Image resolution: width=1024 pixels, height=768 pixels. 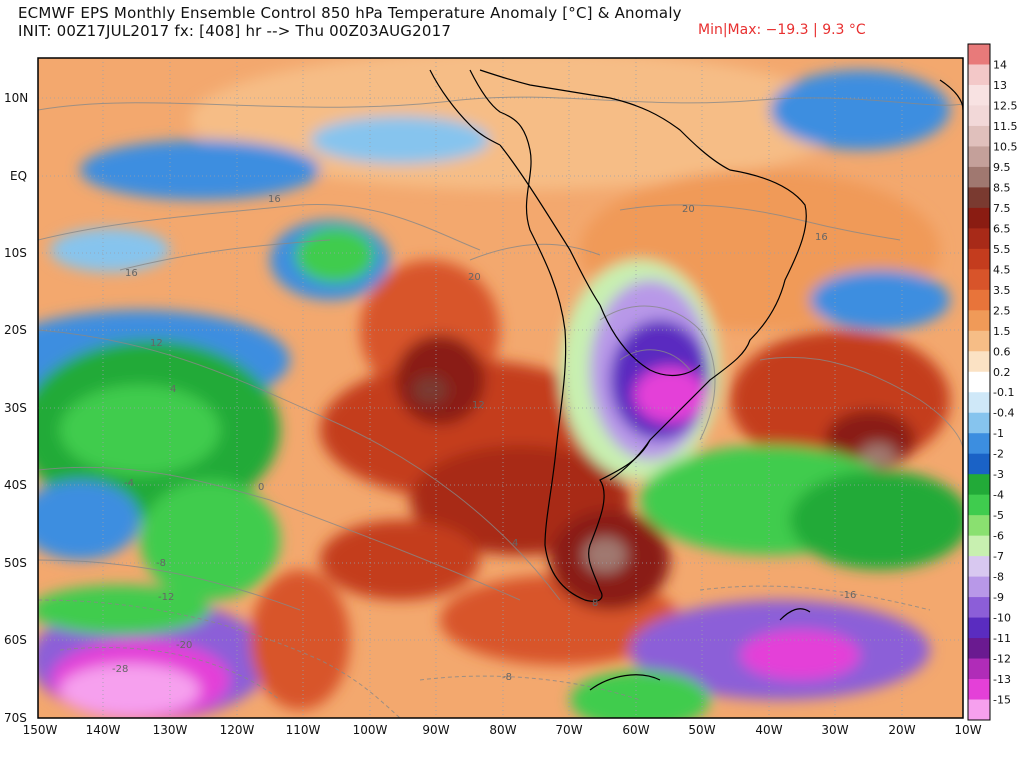 I want to click on colorbar-label: -15, so click(x=1002, y=700).